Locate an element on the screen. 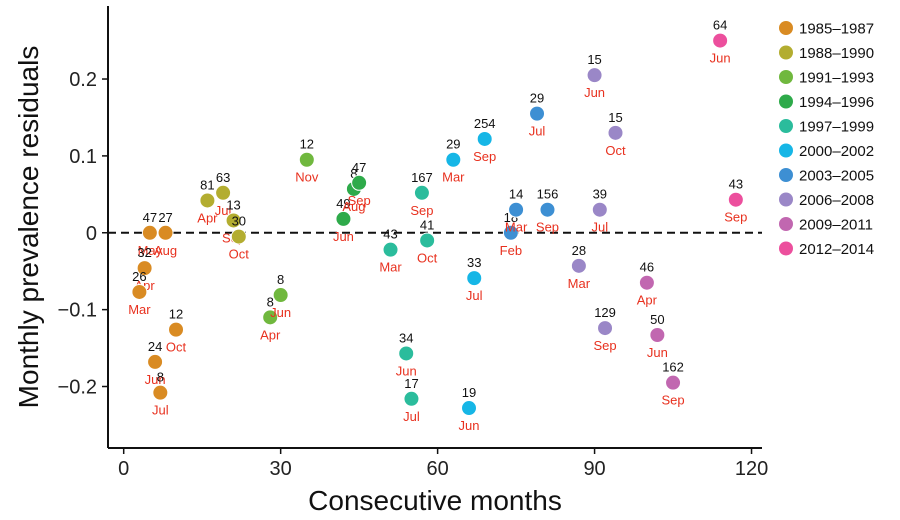 Image resolution: width=900 pixels, height=520 pixels. point-count-label: 17 is located at coordinates (411, 383).